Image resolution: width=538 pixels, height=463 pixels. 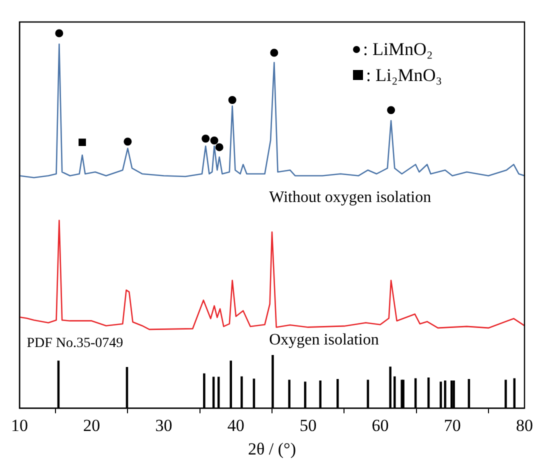 I want to click on x-tick-label: 80, so click(x=524, y=425).